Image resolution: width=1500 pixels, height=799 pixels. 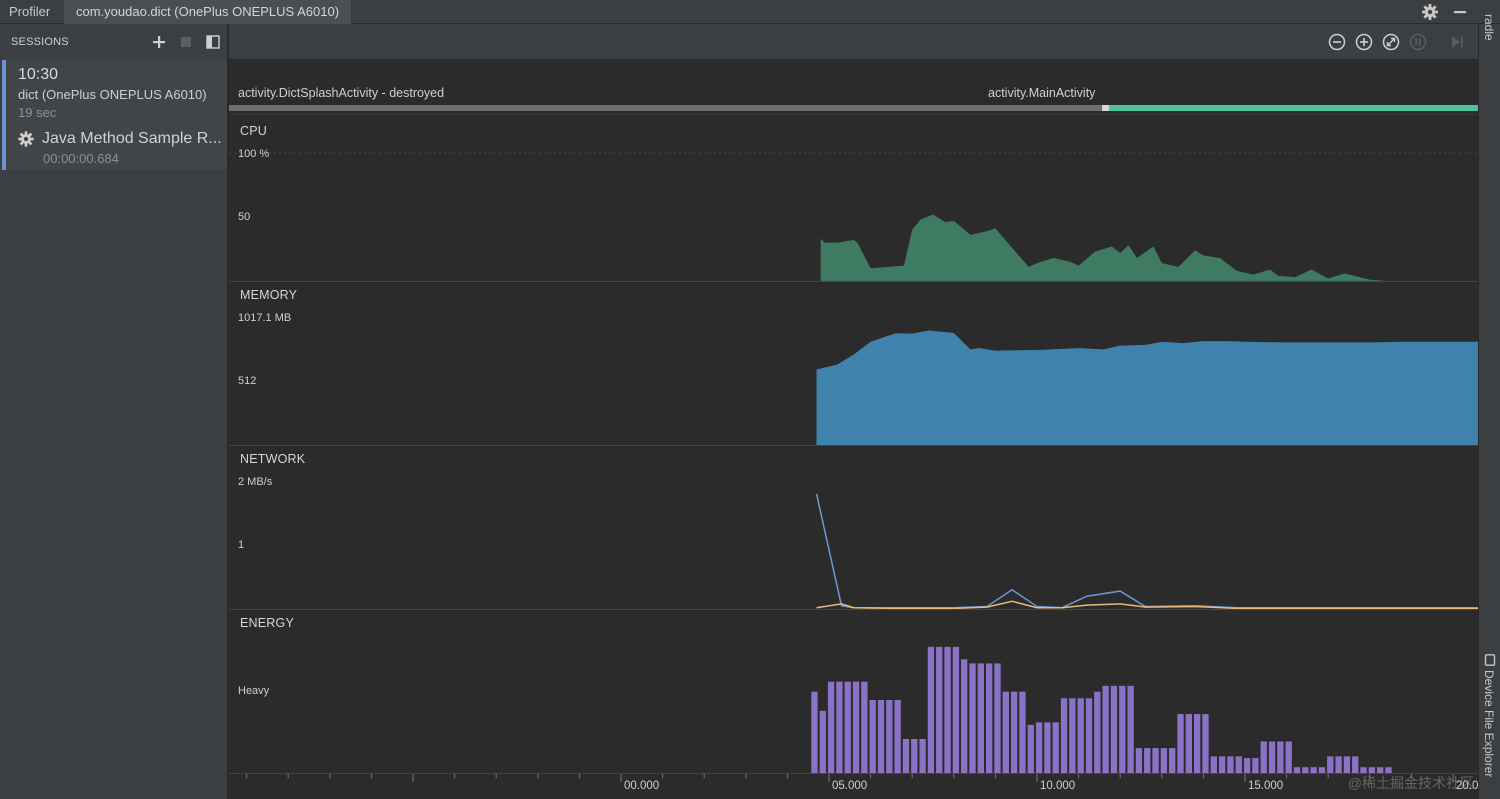 I want to click on axis-label-10: 10.000, so click(x=1058, y=786).